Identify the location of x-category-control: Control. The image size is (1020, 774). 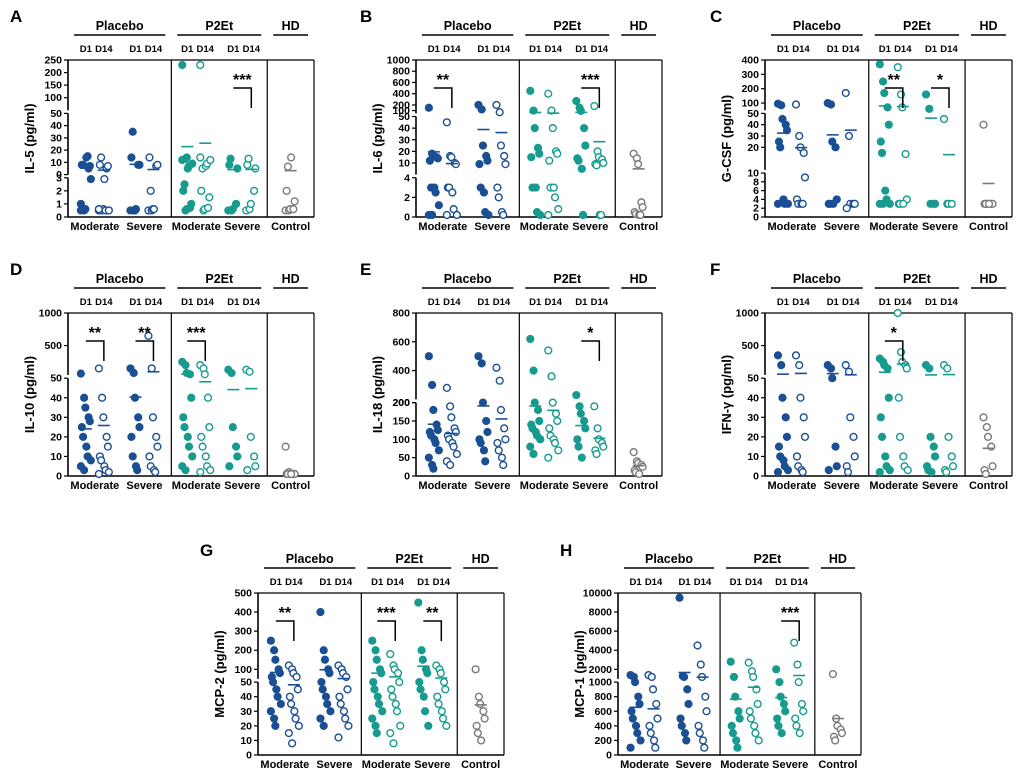
(638, 486).